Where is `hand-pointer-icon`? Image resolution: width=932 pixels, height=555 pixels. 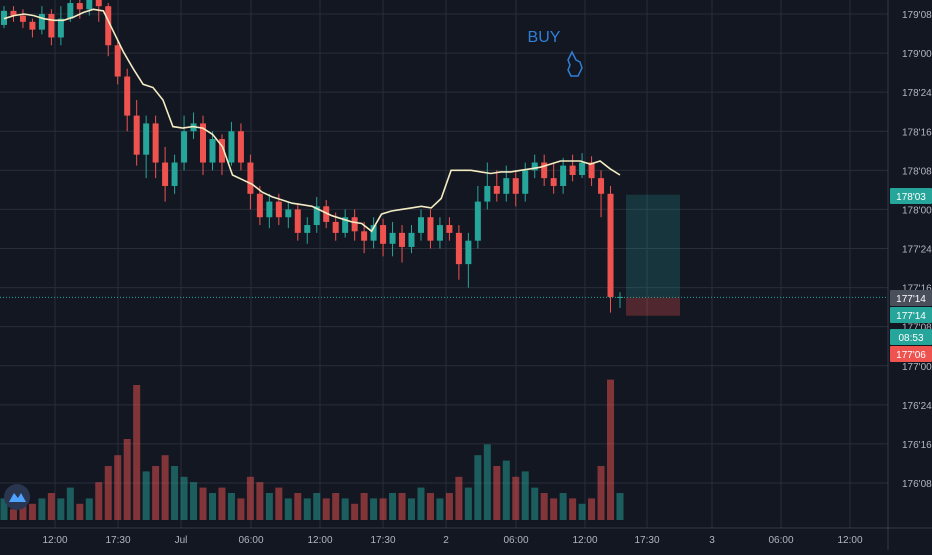
hand-pointer-icon is located at coordinates (575, 63).